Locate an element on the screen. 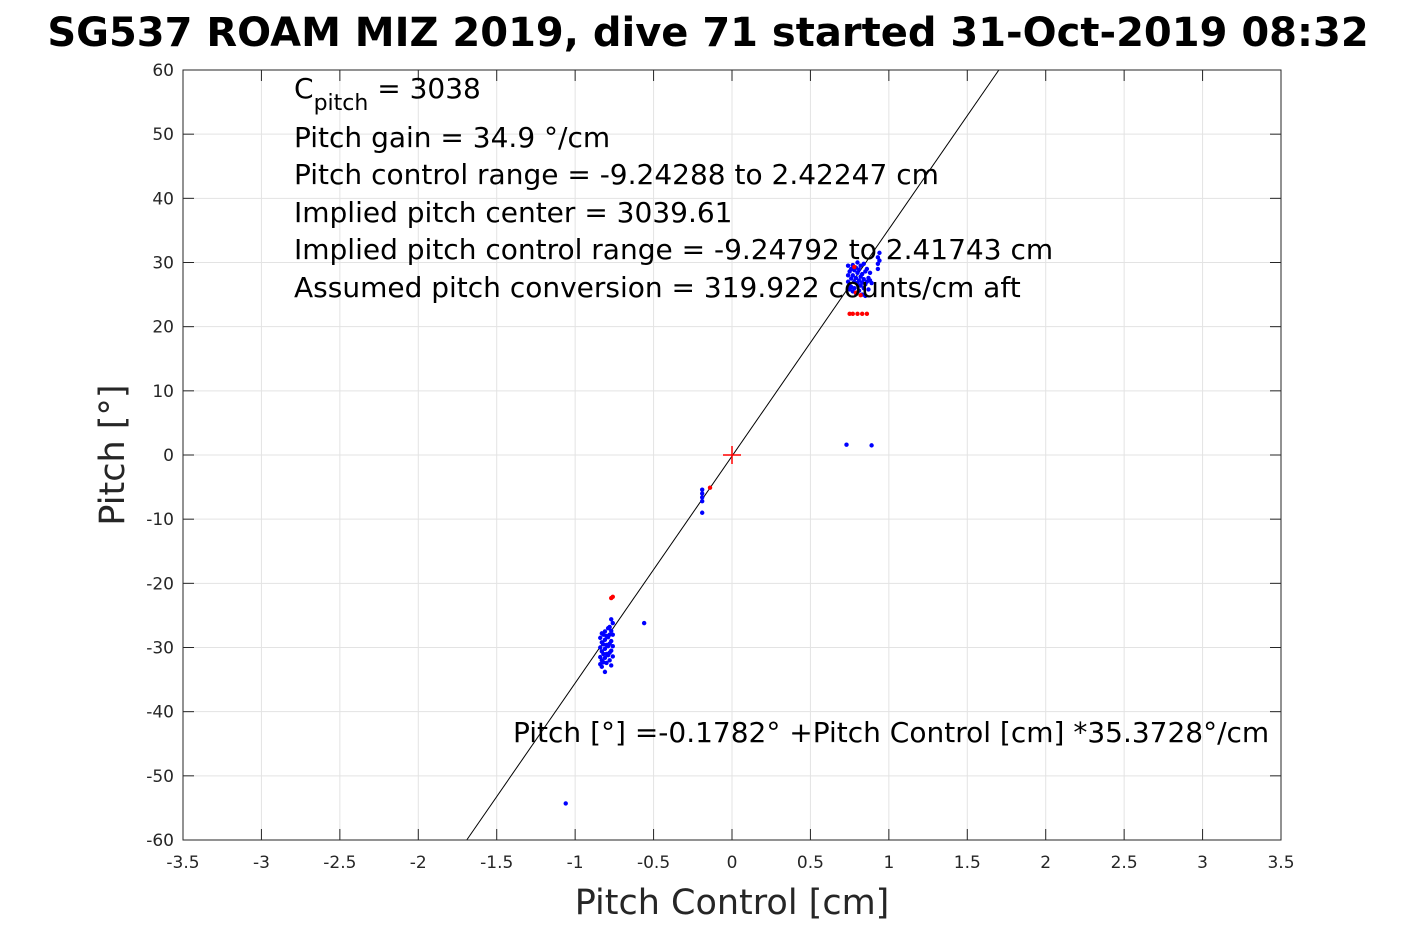 The image size is (1417, 945). x-tick-label: 2.5 is located at coordinates (1124, 863).